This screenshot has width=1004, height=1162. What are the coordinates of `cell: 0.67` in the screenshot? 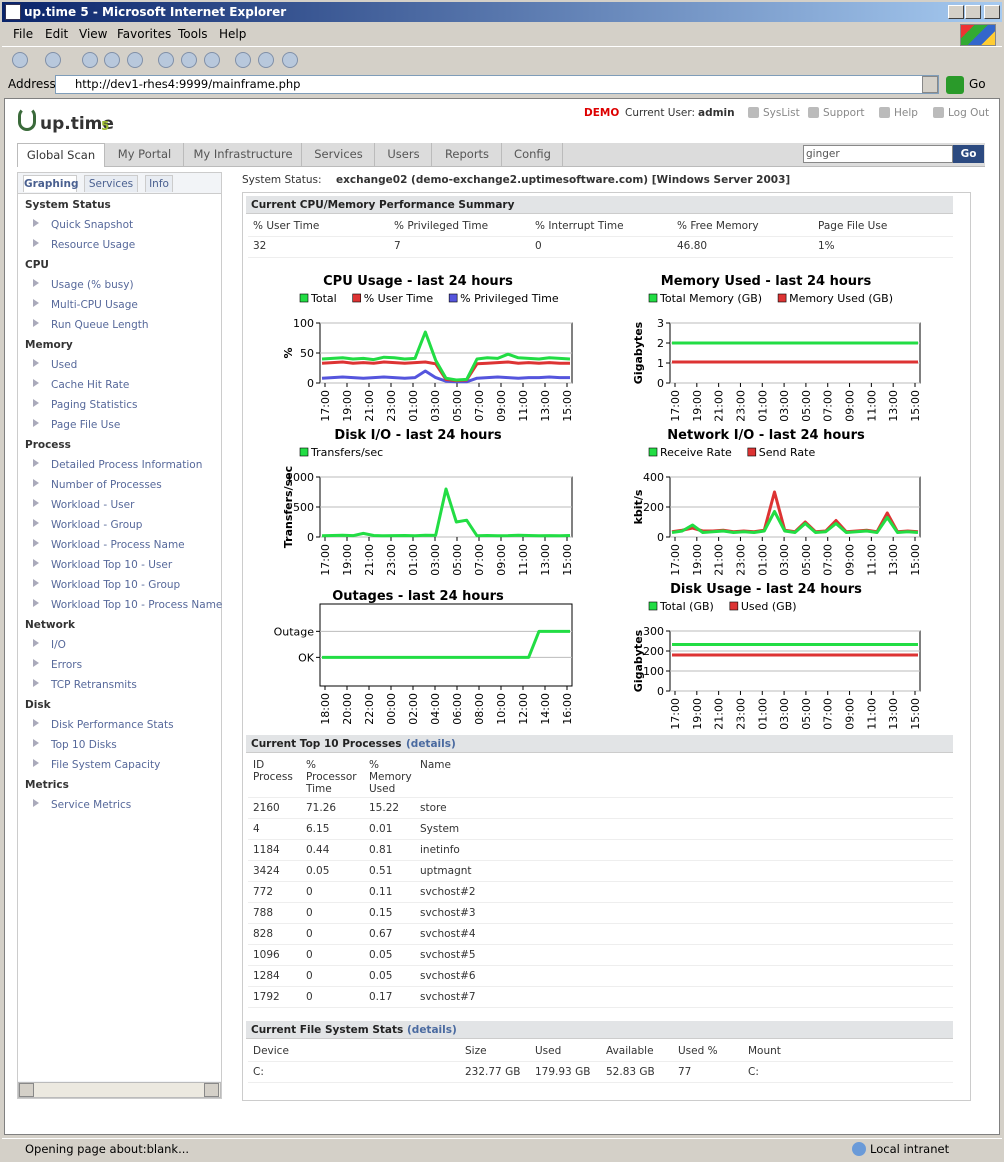 It's located at (381, 934).